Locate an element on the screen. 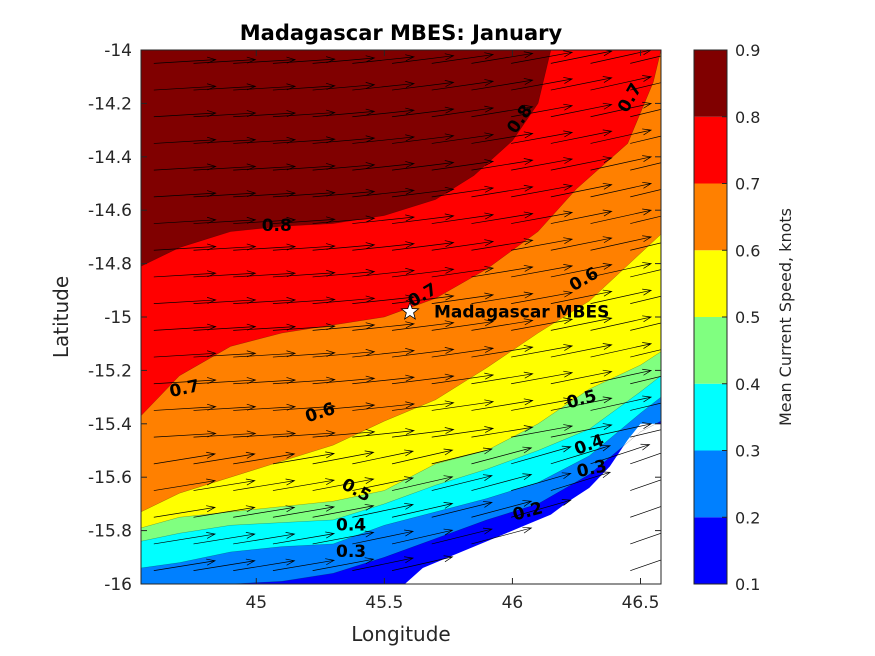 The height and width of the screenshot is (656, 875). colorbar-tick-label: 0.4 is located at coordinates (747, 384).